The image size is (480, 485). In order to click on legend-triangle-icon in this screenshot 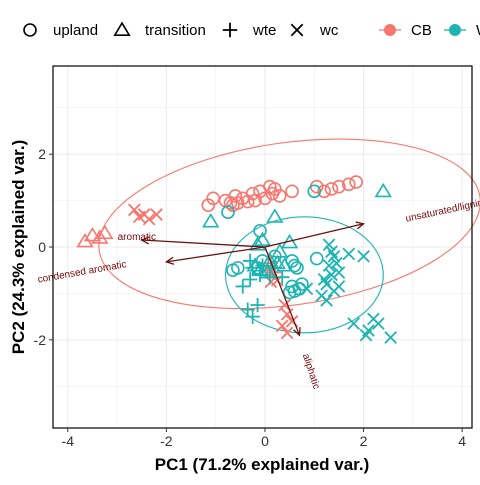, I will do `click(122, 28)`.